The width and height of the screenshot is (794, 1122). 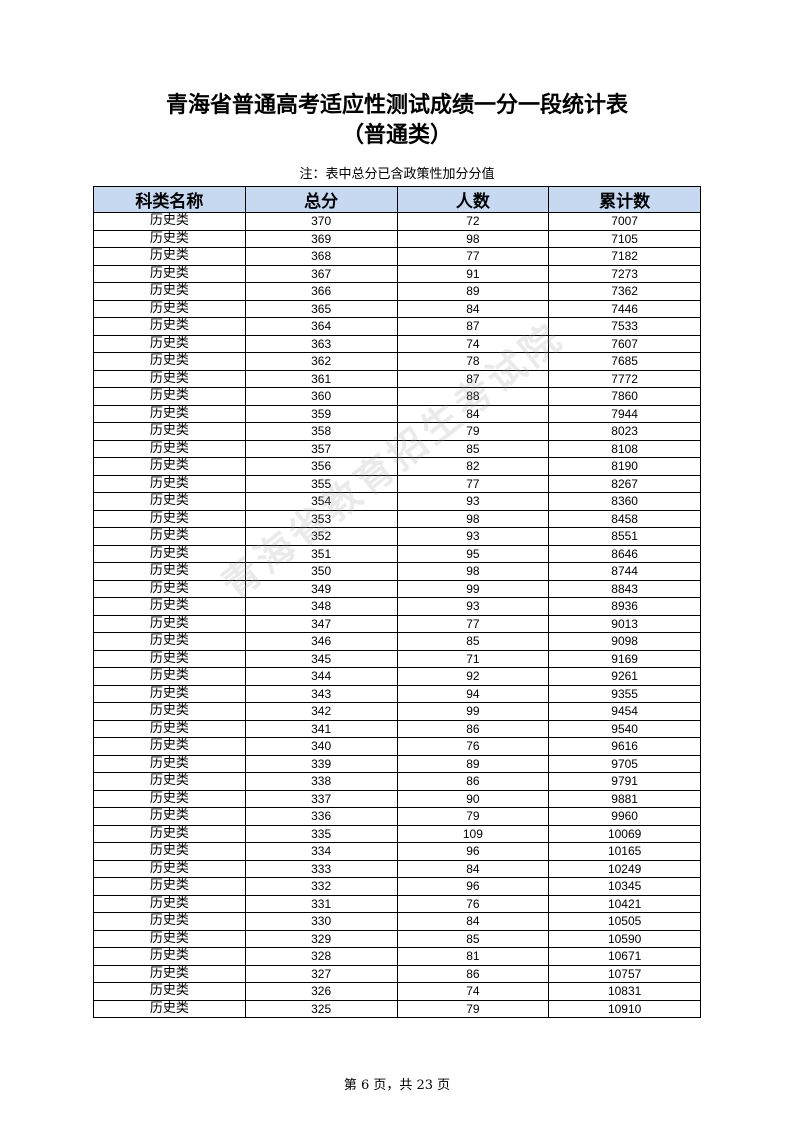 I want to click on table-row: 历史类 330 84 10505, so click(x=397, y=921).